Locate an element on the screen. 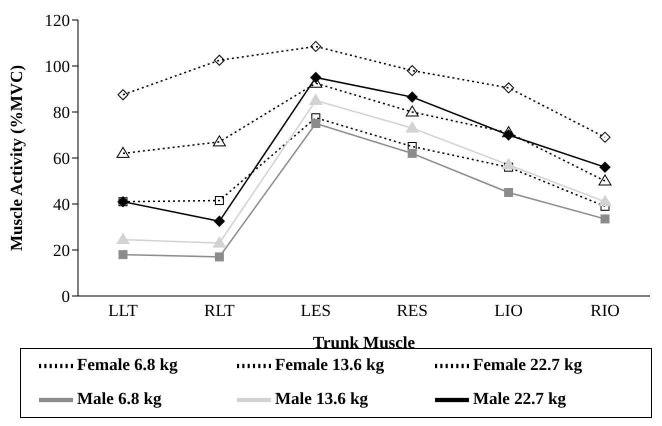 Image resolution: width=662 pixels, height=426 pixels. legend-label: Male 22.7 kg is located at coordinates (520, 398).